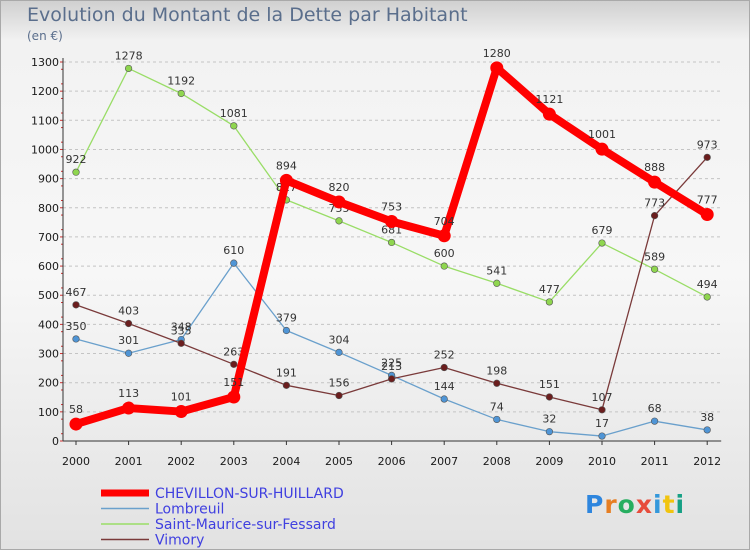 The image size is (750, 551). I want to click on x-tick-label: 2004, so click(286, 461).